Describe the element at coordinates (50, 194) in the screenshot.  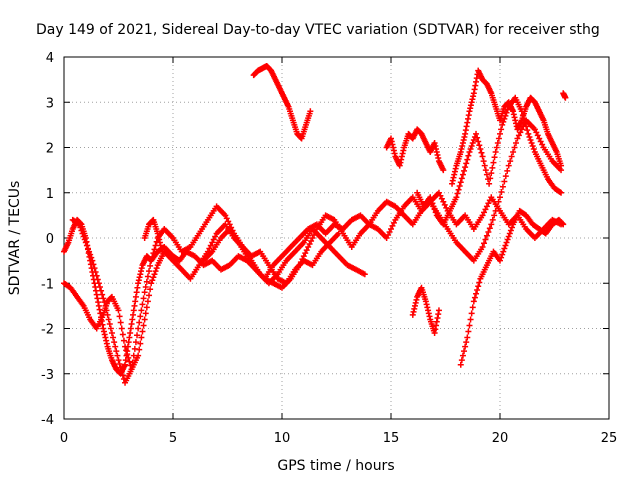
I see `y-tick-label: 1` at that location.